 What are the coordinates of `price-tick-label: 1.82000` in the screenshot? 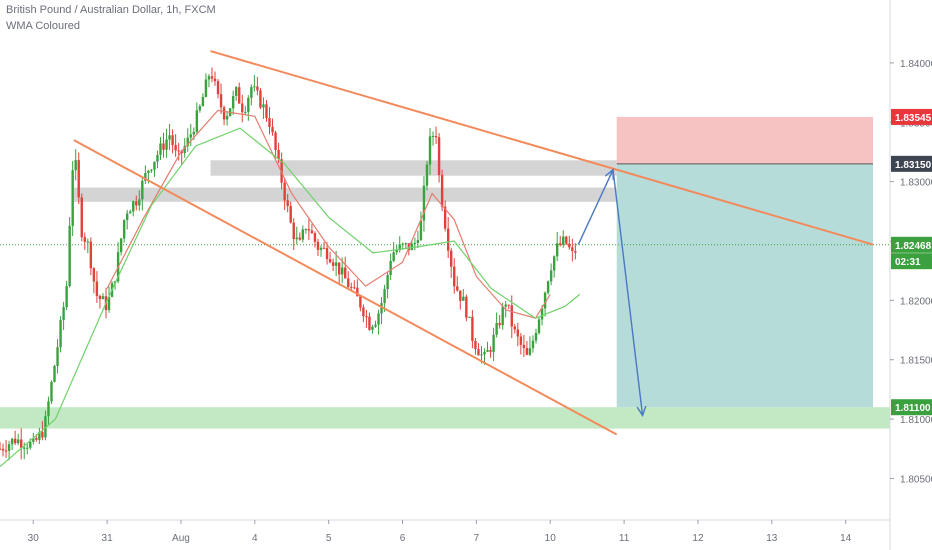 It's located at (916, 301).